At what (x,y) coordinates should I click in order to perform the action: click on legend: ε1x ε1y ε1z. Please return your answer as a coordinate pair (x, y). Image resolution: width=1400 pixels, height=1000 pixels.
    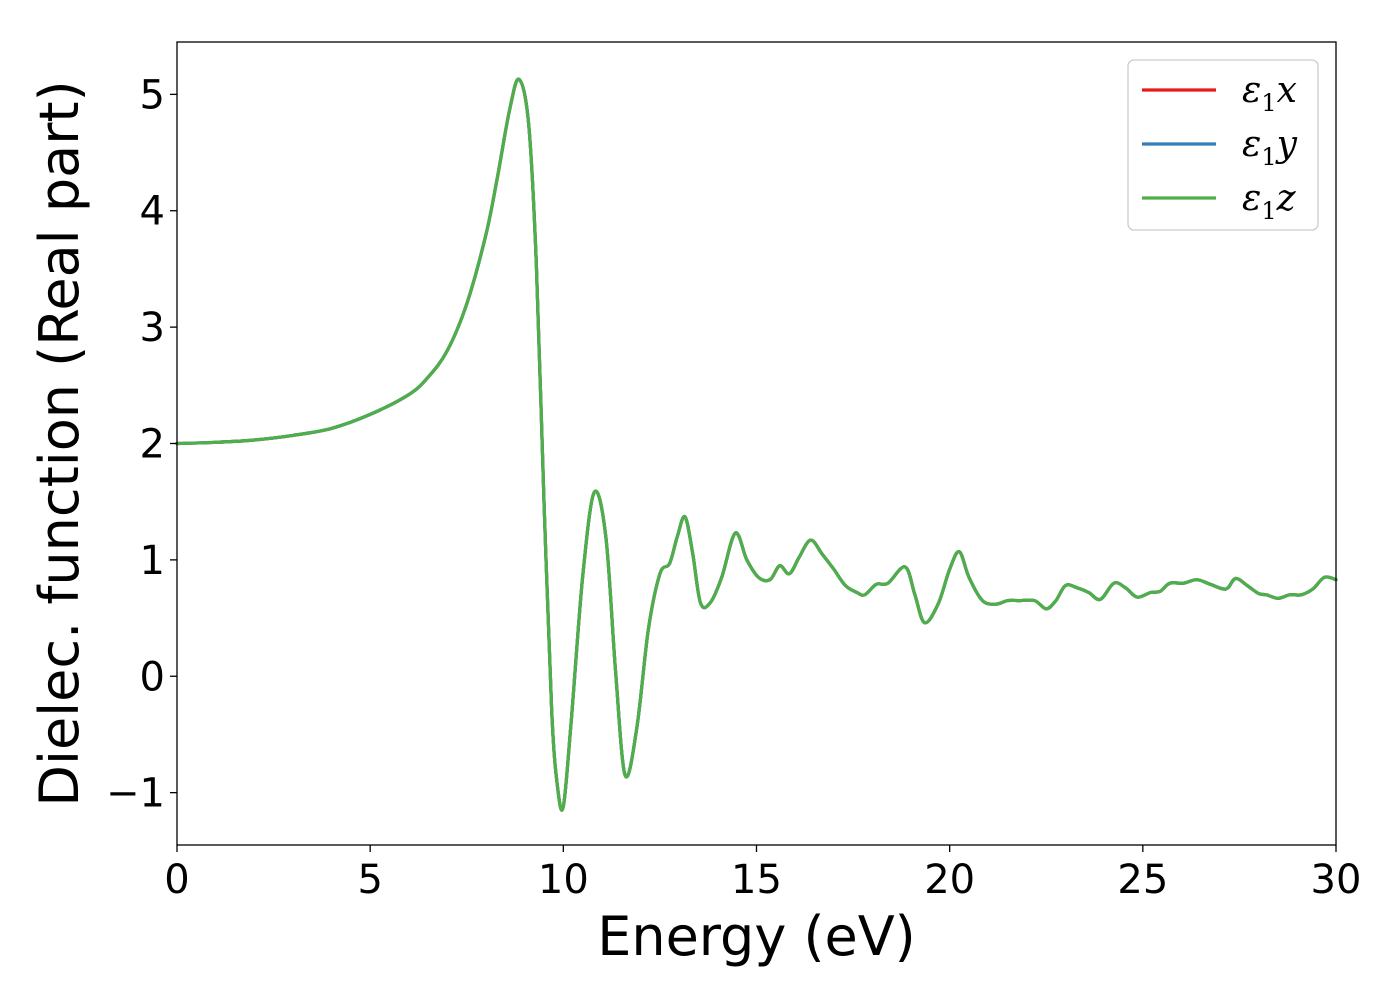
    Looking at the image, I should click on (1223, 145).